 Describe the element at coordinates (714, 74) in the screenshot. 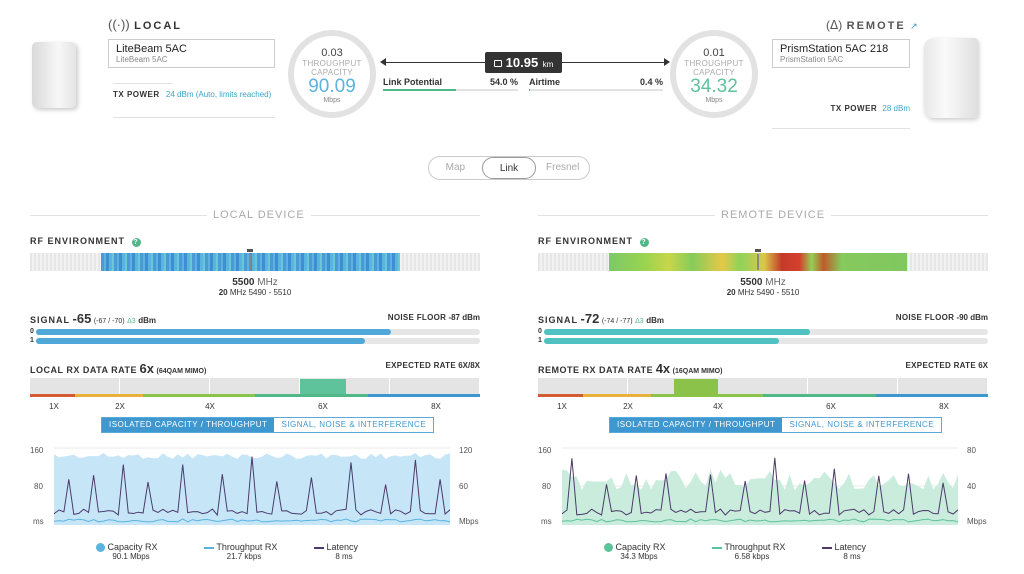

I see `remote-throughput-gauge: 0.01 THROUGHPUT CAPACITY 34.32 Mbps` at that location.